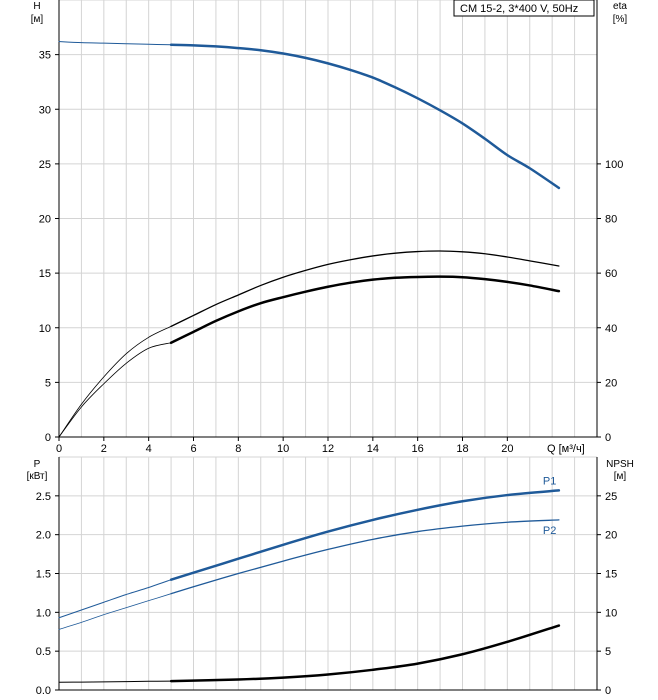 This screenshot has height=700, width=658. I want to click on y-right-tick-label: 60, so click(611, 274).